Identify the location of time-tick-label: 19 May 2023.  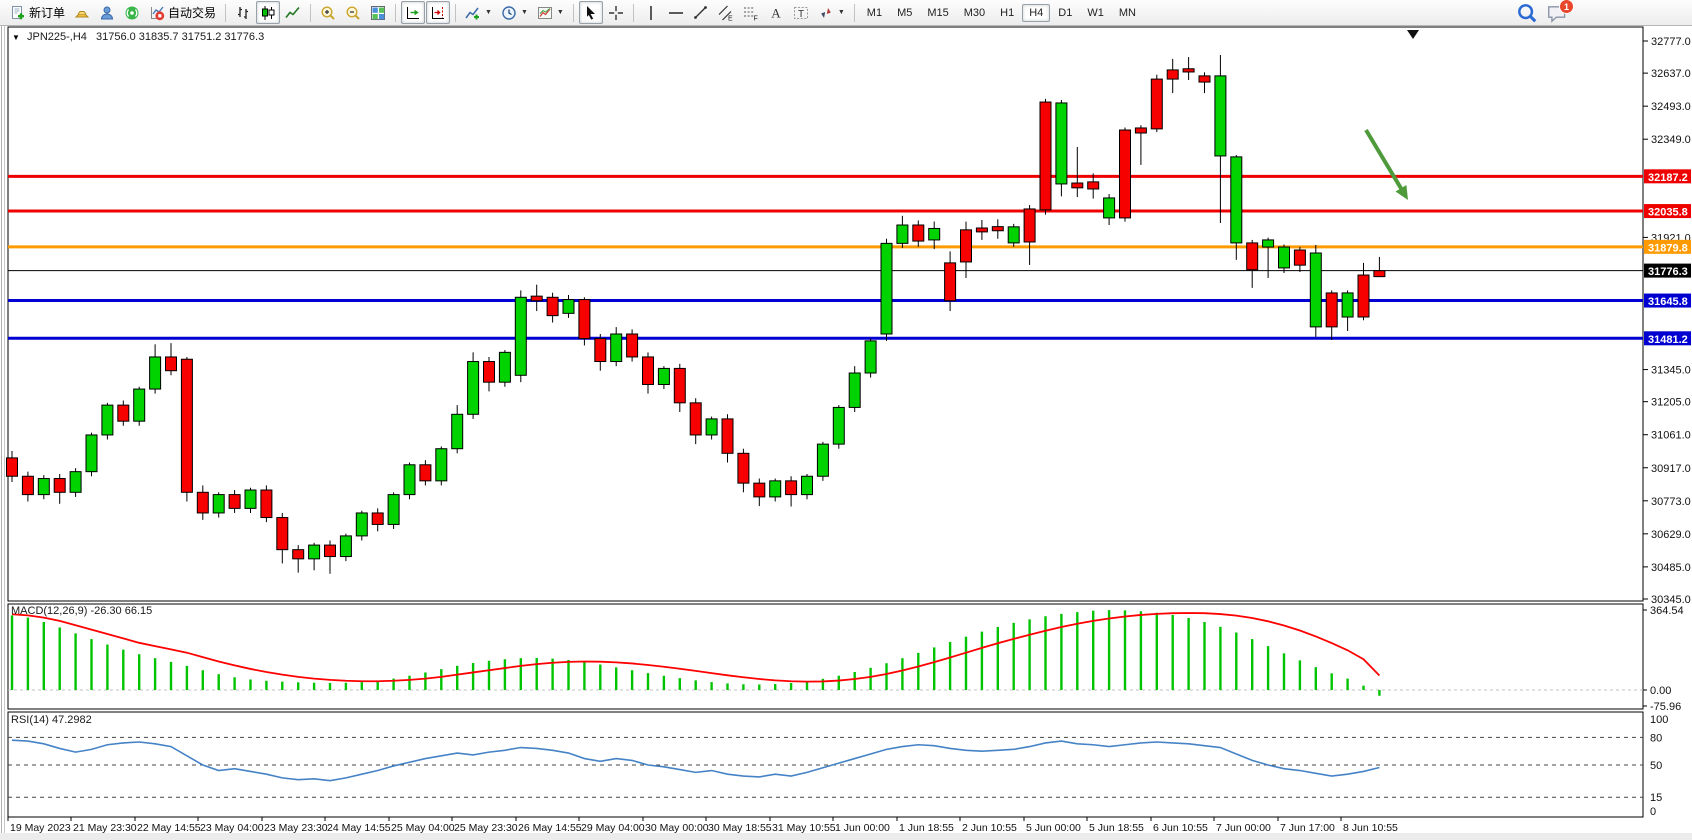
(40, 828).